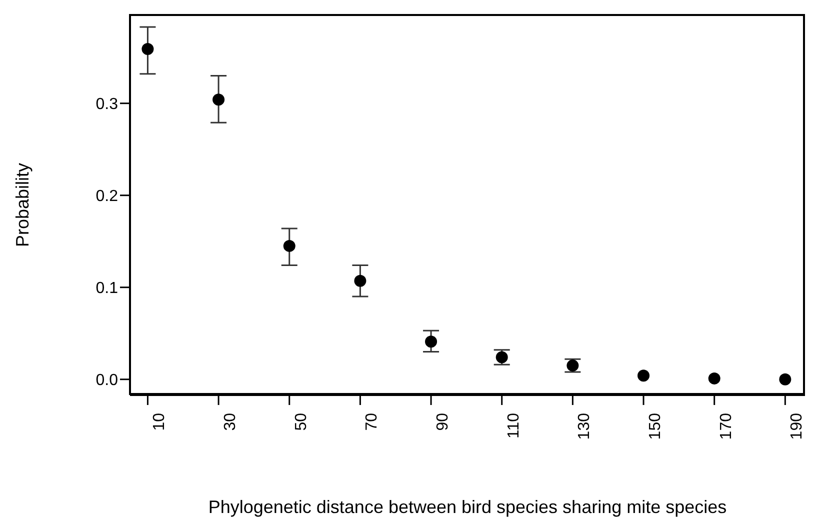 This screenshot has width=824, height=525. What do you see at coordinates (726, 426) in the screenshot?
I see `x-tick-label: 170` at bounding box center [726, 426].